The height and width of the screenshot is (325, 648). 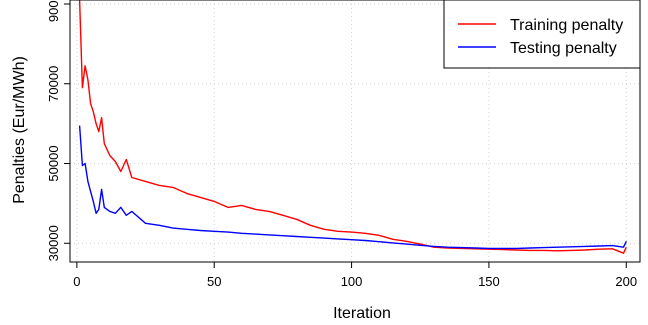 I want to click on y-tick-label: 70000, so click(x=53, y=84).